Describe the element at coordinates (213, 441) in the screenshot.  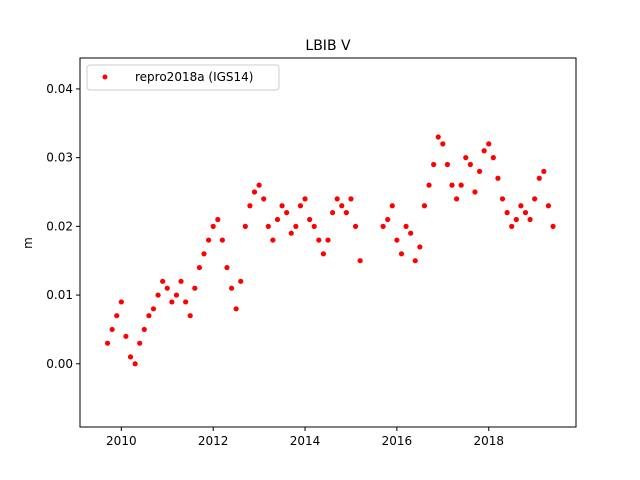
I see `x-tick-label: 2012` at that location.